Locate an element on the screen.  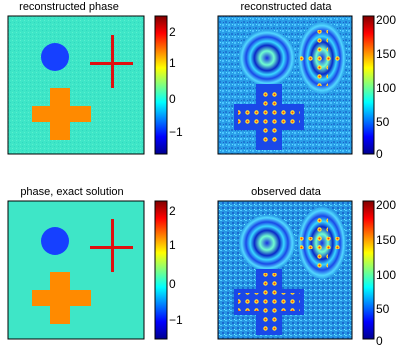
colorbar-data-top: 200 150 100 50 0 is located at coordinates (379, 87).